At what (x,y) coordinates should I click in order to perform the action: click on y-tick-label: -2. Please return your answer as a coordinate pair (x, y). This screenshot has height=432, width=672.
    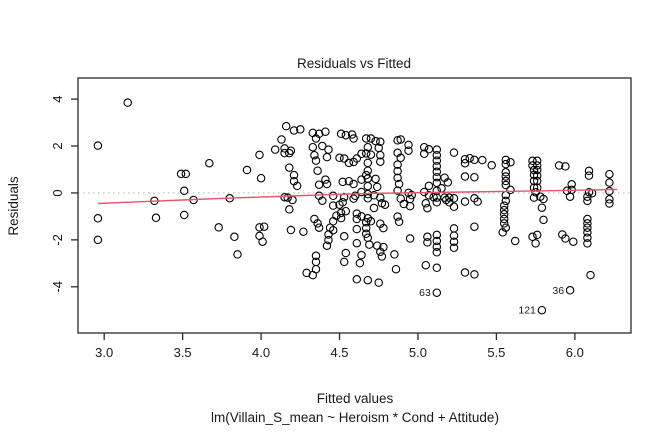
    Looking at the image, I should click on (57, 240).